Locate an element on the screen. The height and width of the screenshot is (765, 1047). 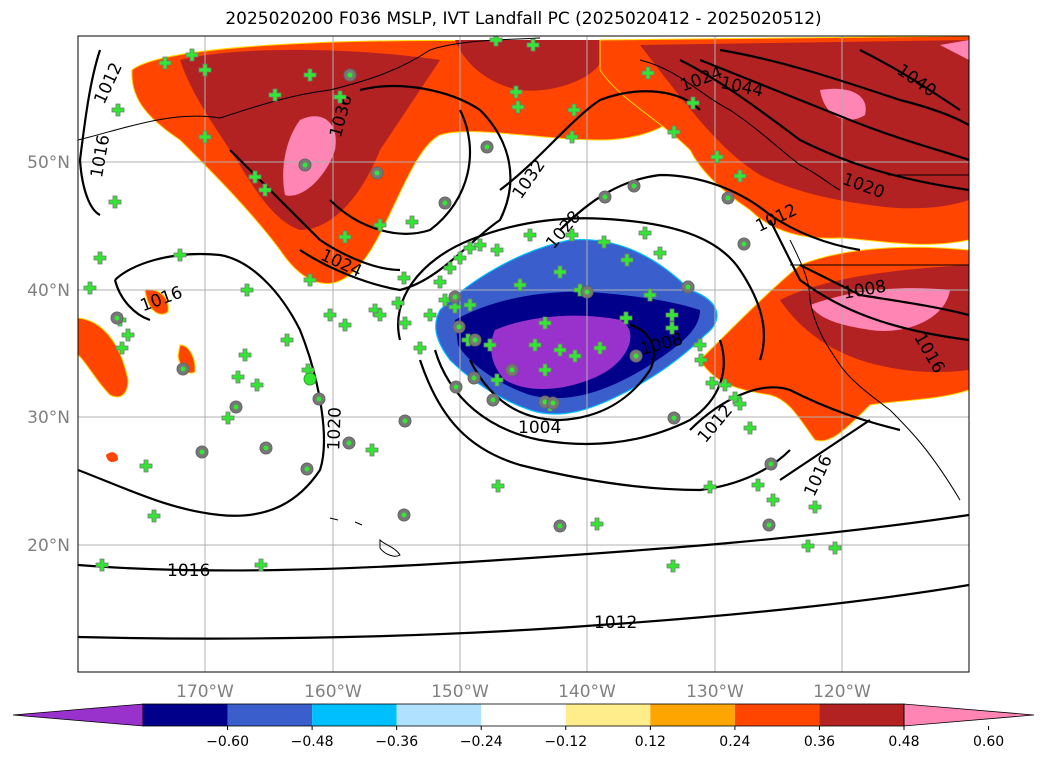
lat-label: 50°N is located at coordinates (48, 163).